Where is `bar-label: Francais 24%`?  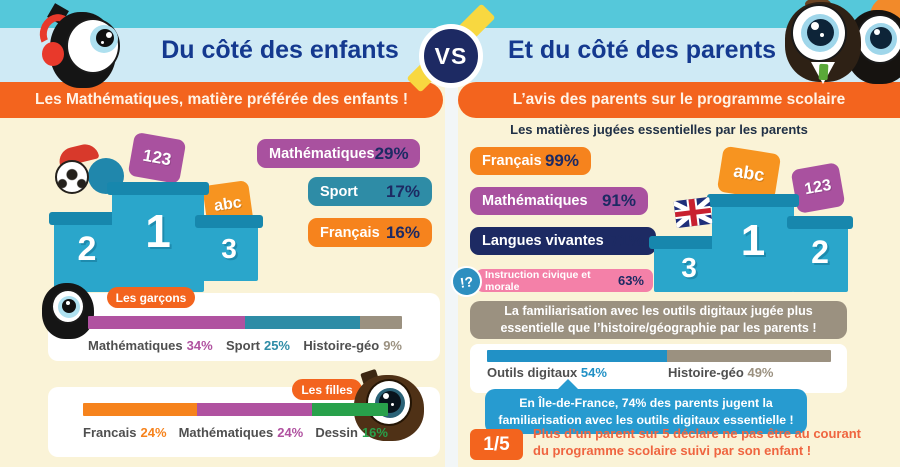 bar-label: Francais 24% is located at coordinates (125, 432).